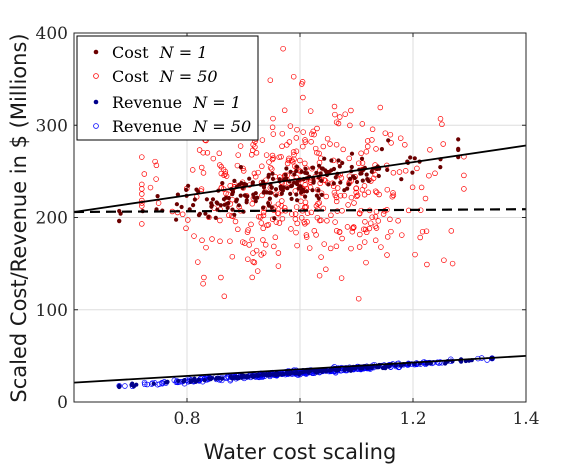  What do you see at coordinates (167, 102) in the screenshot?
I see `legend-entry-revenue-n1: Revenue N = 1` at bounding box center [167, 102].